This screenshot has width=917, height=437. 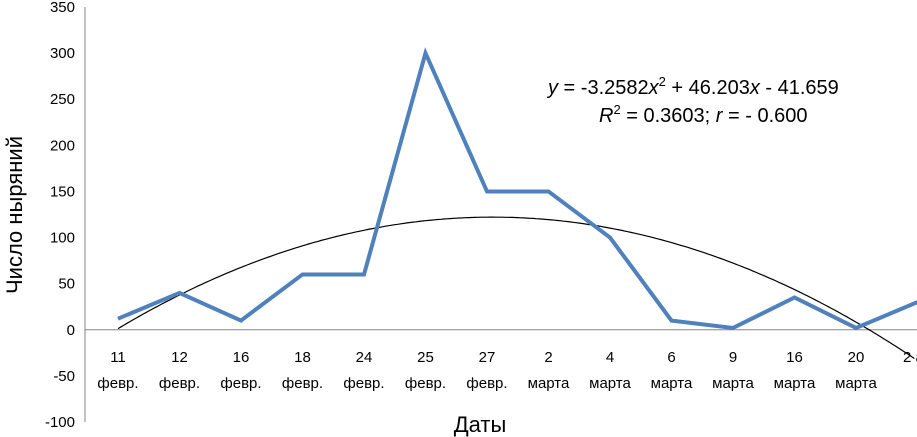 I want to click on y-tick-label: 350, so click(x=62, y=8).